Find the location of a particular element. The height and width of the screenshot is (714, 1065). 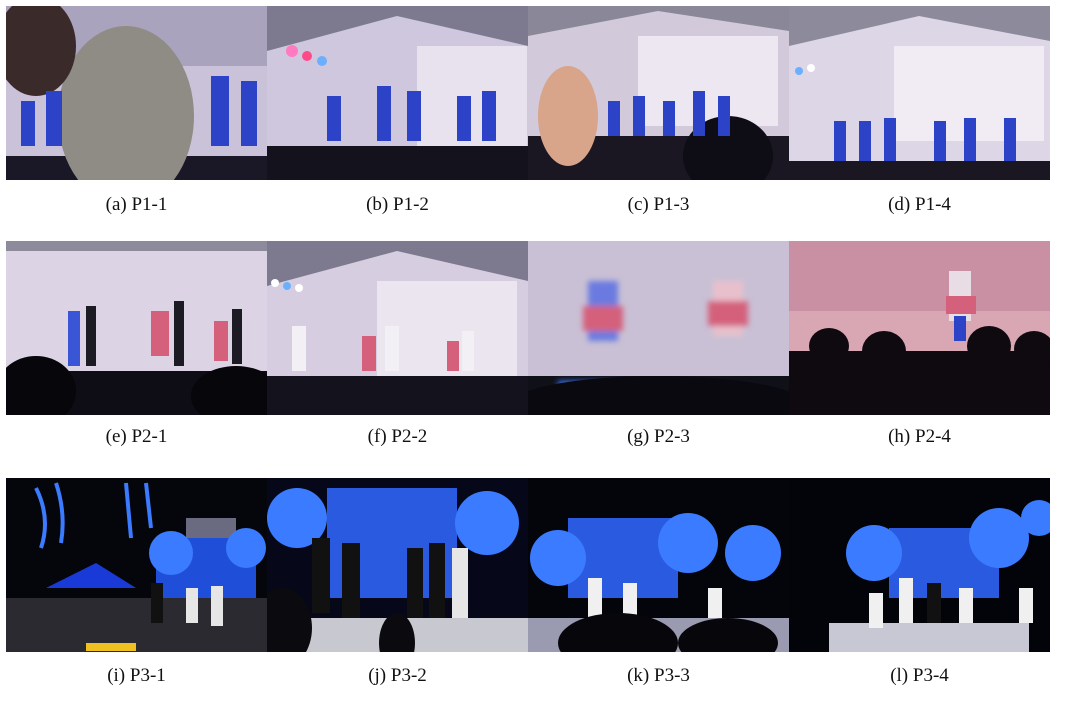

caption: (b) P1-2 is located at coordinates (397, 204).